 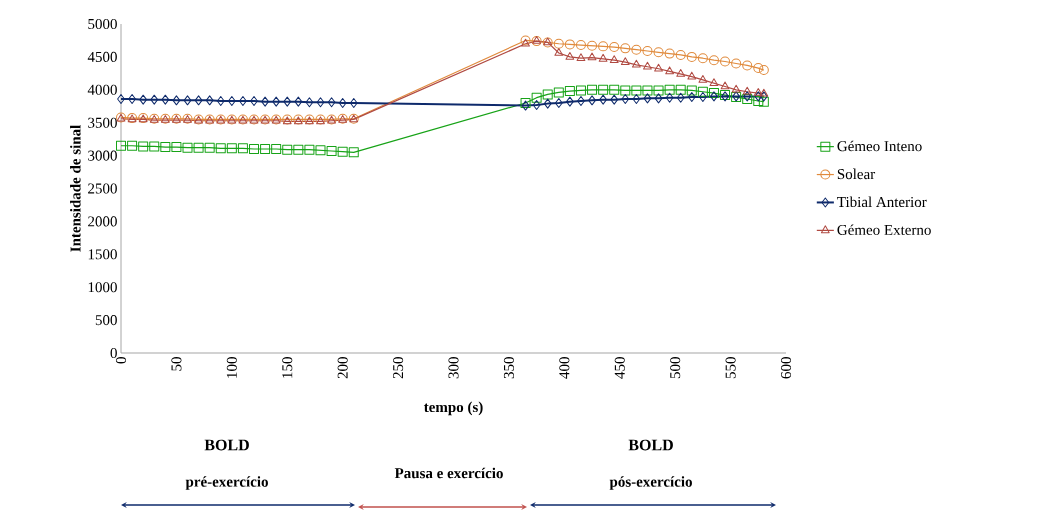 What do you see at coordinates (102, 221) in the screenshot?
I see `y-tick-label: 2000` at bounding box center [102, 221].